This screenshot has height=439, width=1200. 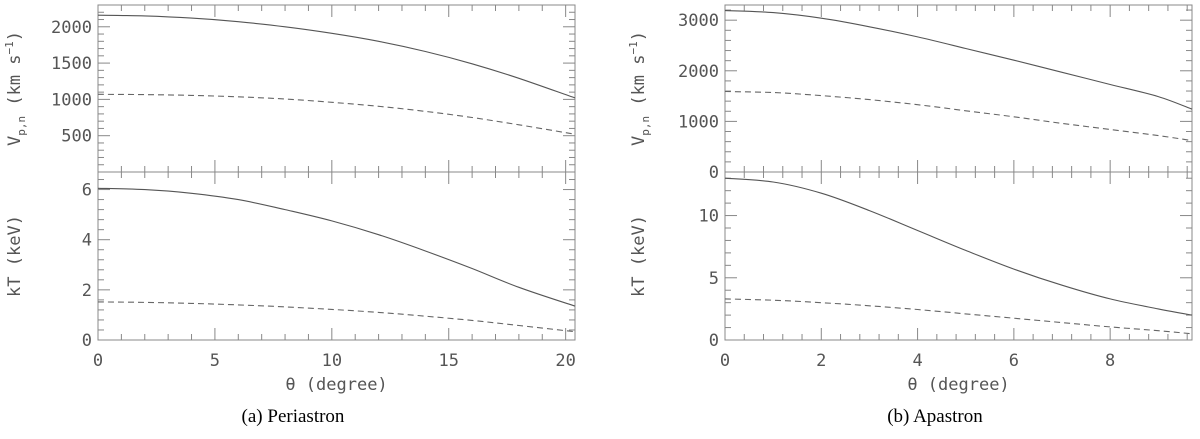 What do you see at coordinates (332, 361) in the screenshot?
I see `x-tick-label: 10` at bounding box center [332, 361].